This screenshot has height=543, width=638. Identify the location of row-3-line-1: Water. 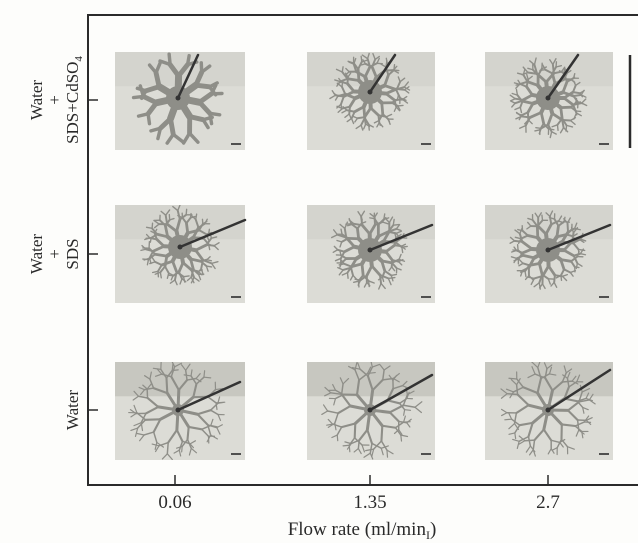
(72, 410).